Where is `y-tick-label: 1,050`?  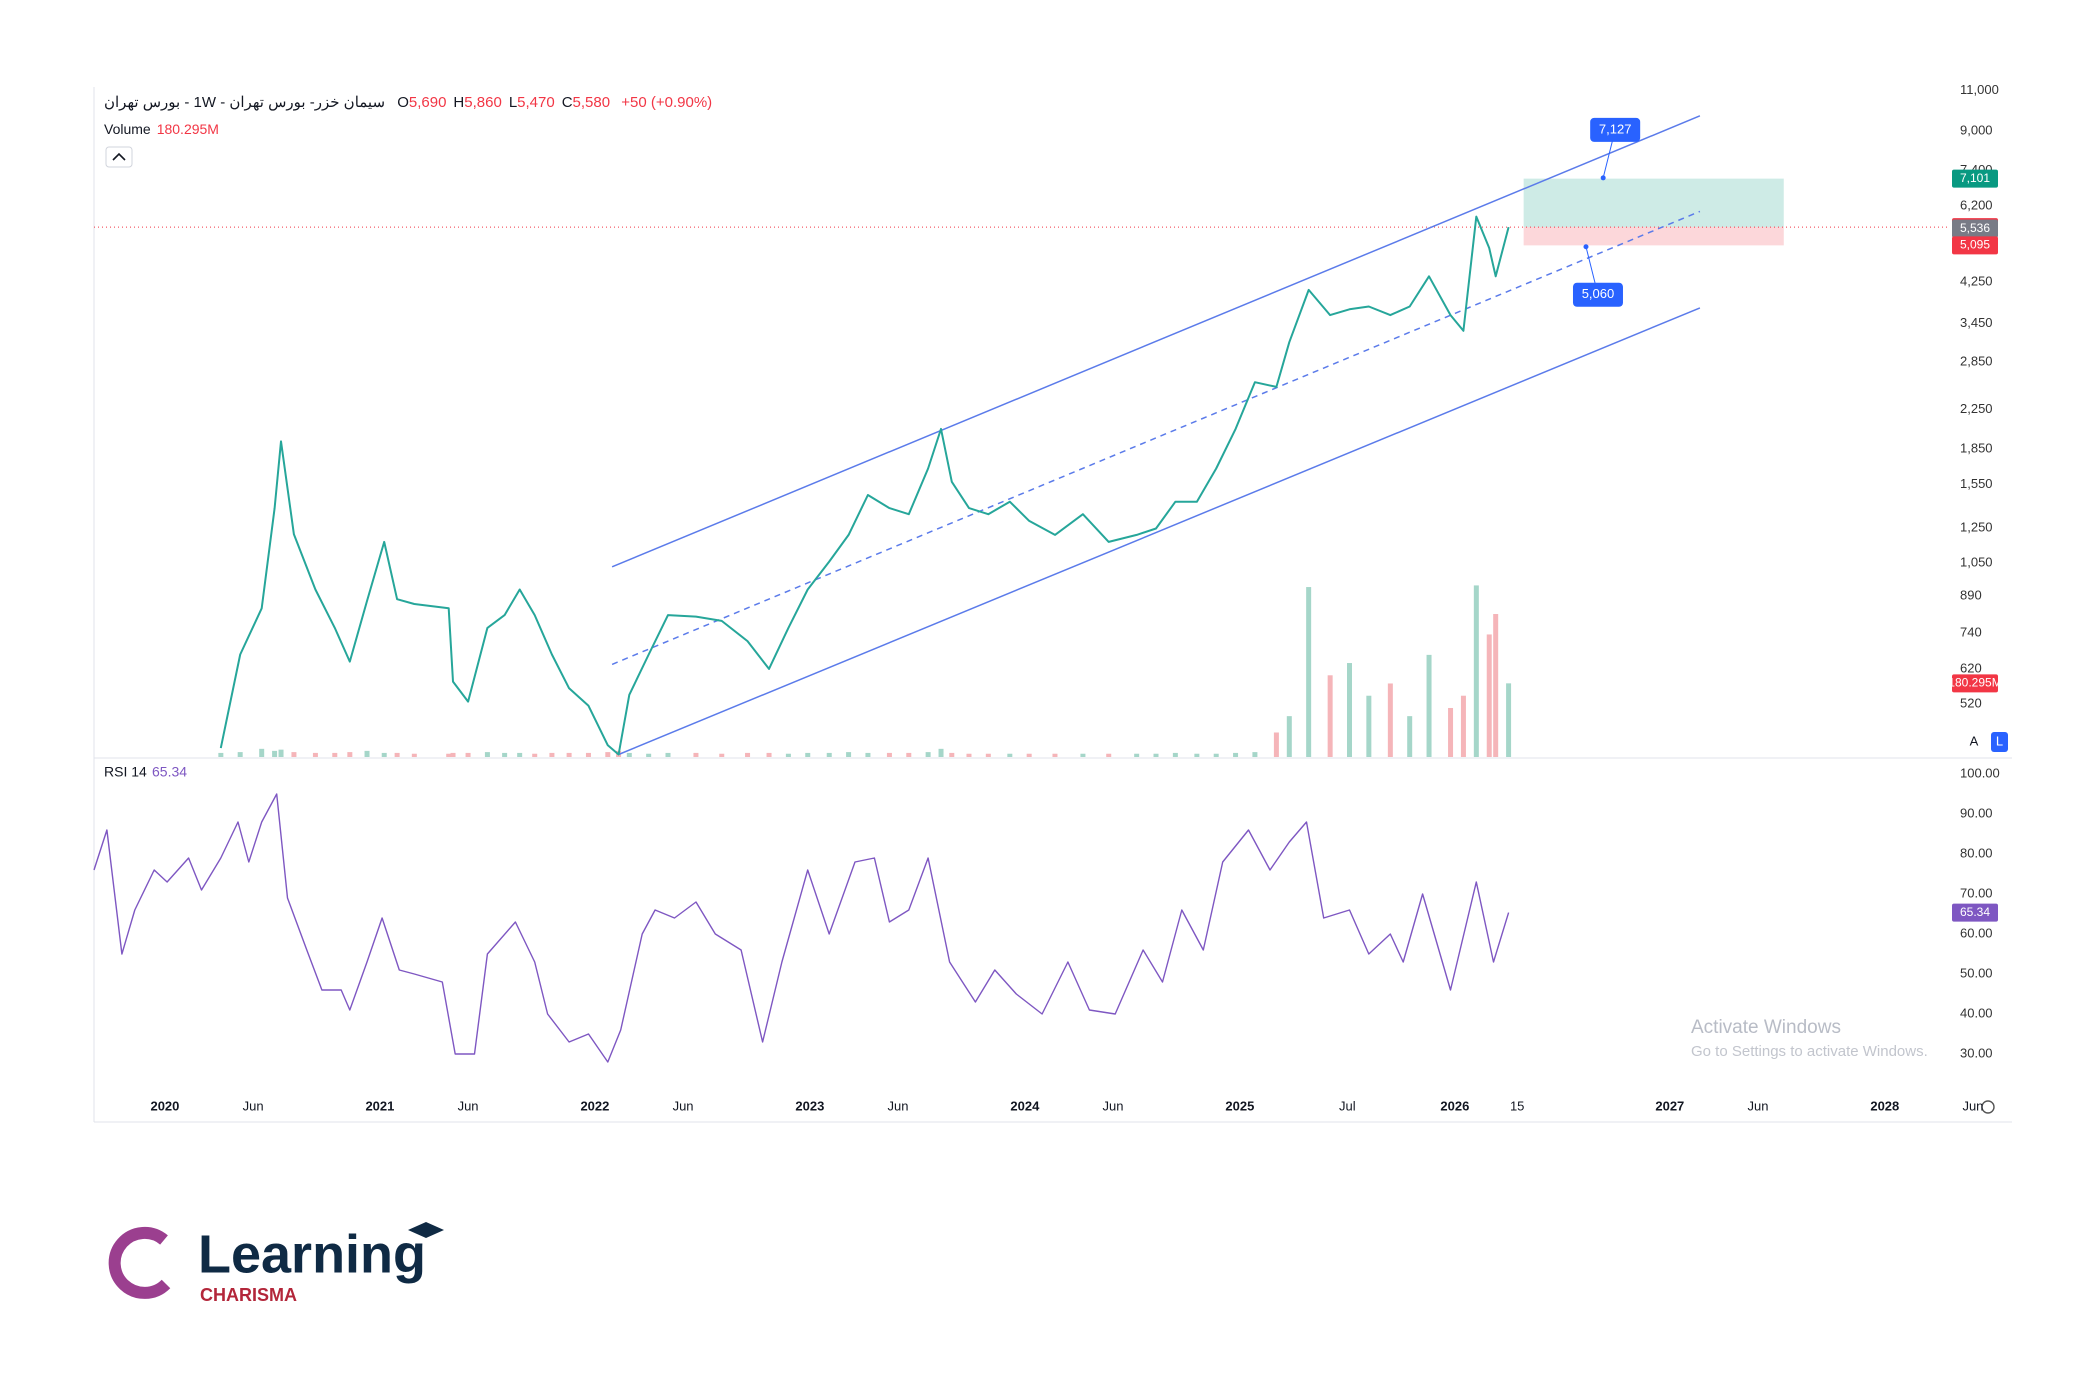 y-tick-label: 1,050 is located at coordinates (1976, 561).